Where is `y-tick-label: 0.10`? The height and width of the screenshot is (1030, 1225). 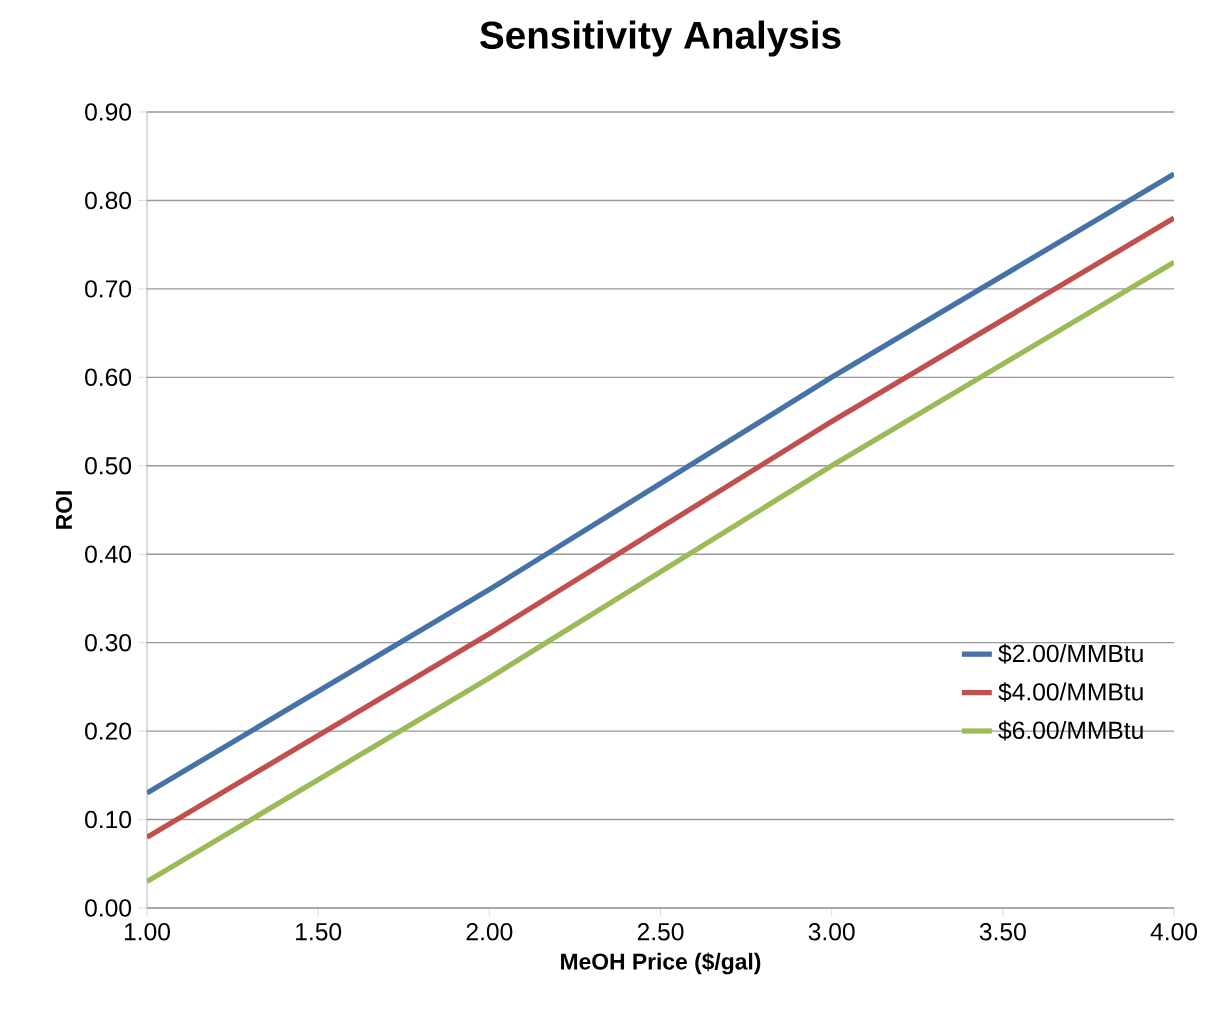
y-tick-label: 0.10 is located at coordinates (108, 819).